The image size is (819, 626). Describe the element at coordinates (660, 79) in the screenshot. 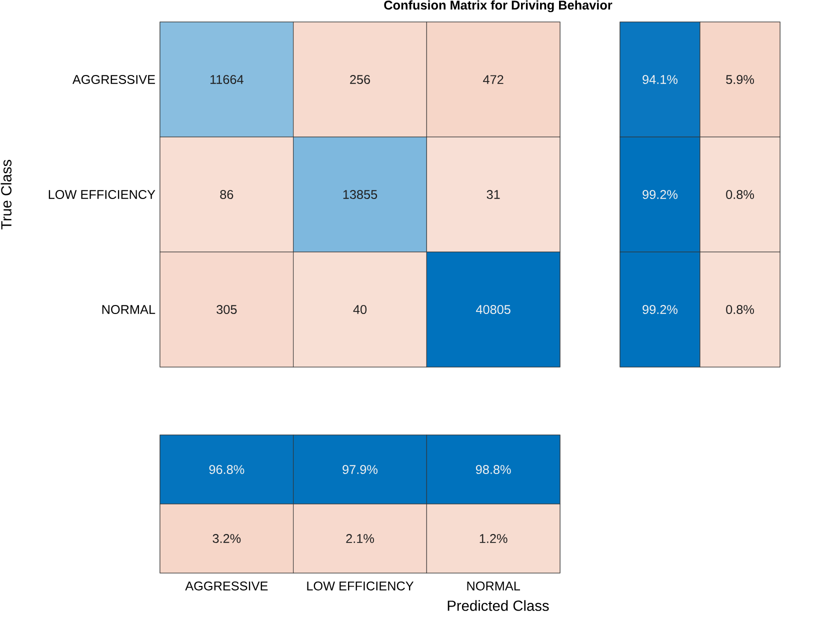

I see `data-label: 94.1%` at that location.